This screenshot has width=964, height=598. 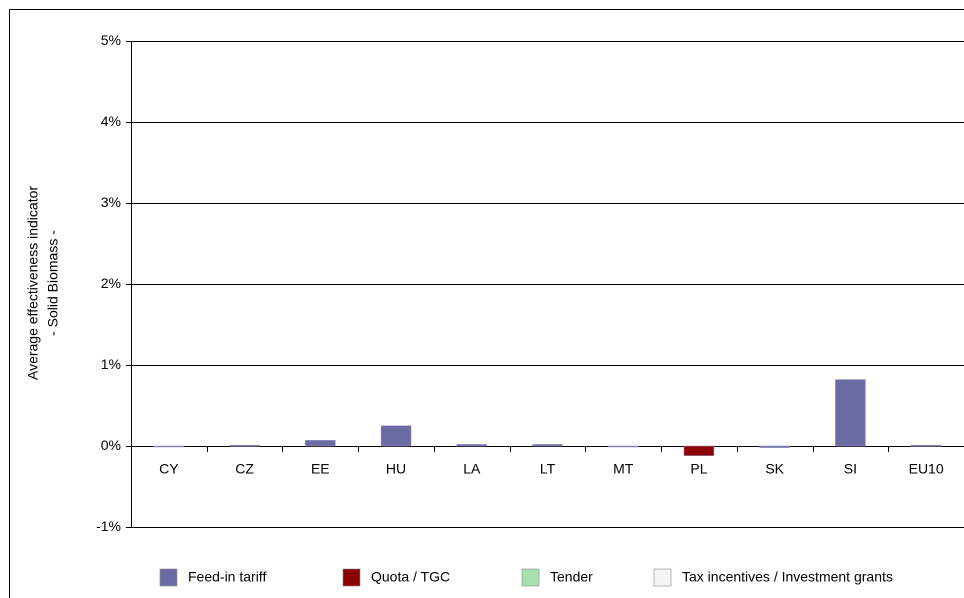 I want to click on x-tick-label: MT, so click(x=623, y=469).